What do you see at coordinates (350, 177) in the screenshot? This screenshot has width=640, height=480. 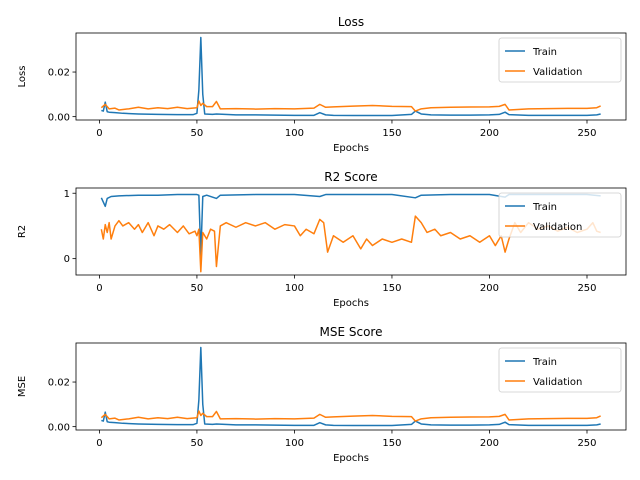 I see `chart-title: R2 Score` at bounding box center [350, 177].